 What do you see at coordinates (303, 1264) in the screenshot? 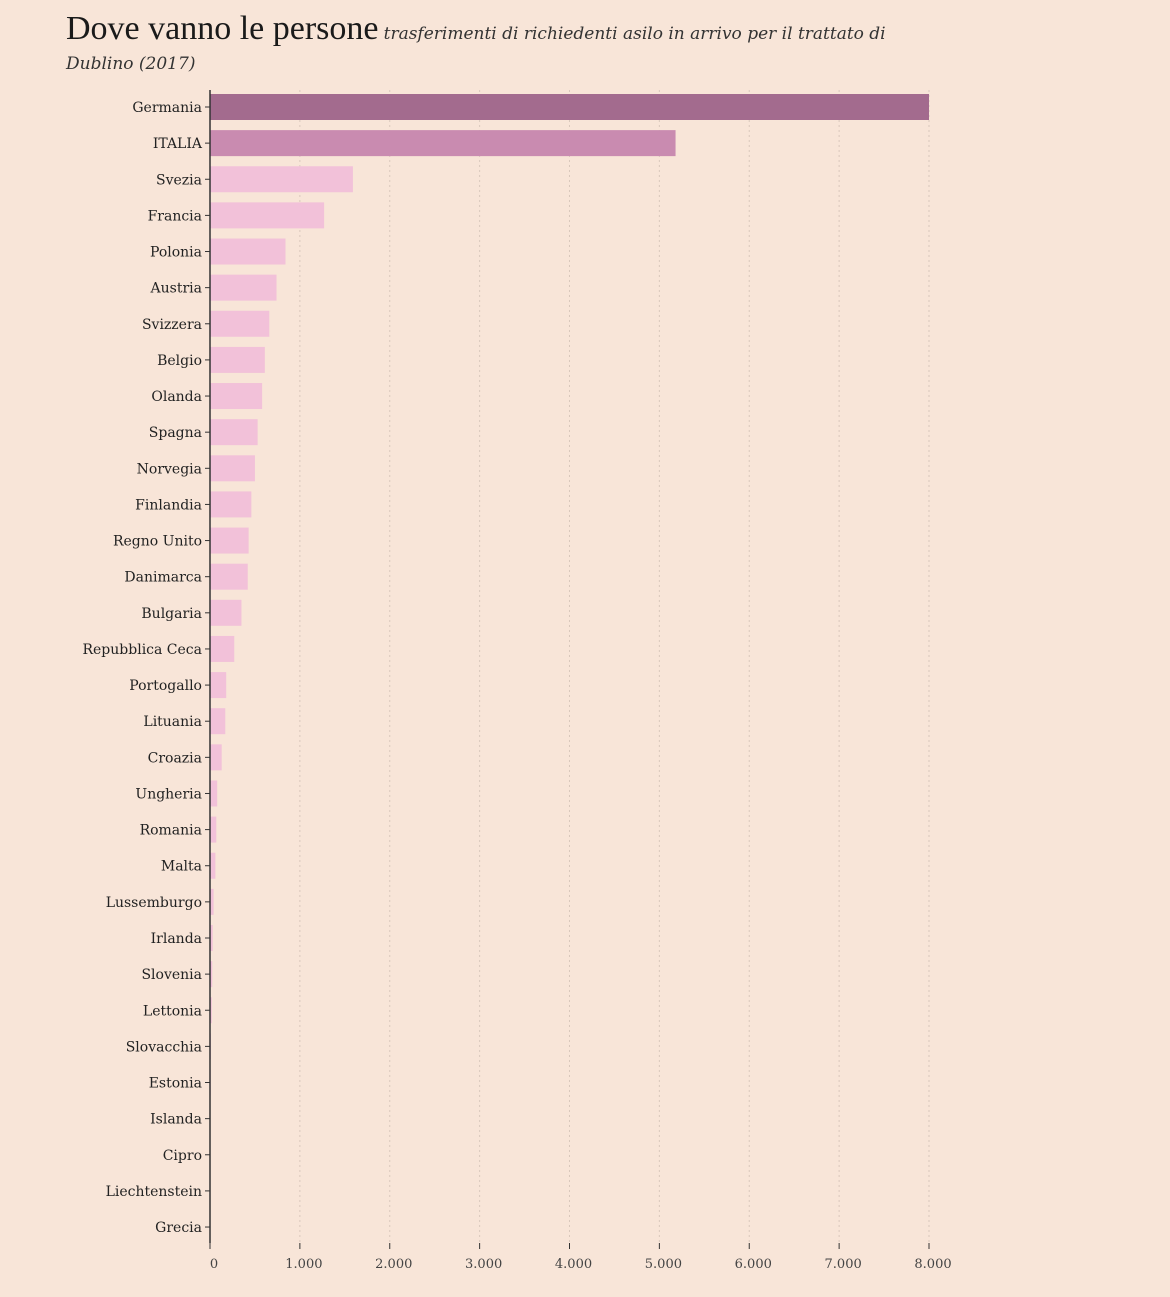
I see `x-tick-label: 1.000` at bounding box center [303, 1264].